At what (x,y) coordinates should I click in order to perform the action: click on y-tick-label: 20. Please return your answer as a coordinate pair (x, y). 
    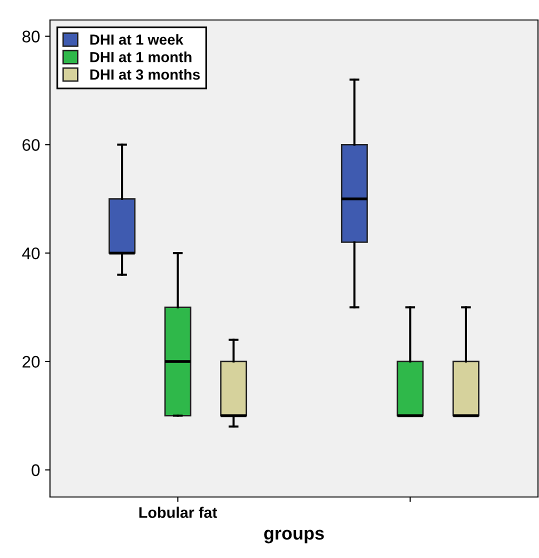
    Looking at the image, I should click on (31, 362).